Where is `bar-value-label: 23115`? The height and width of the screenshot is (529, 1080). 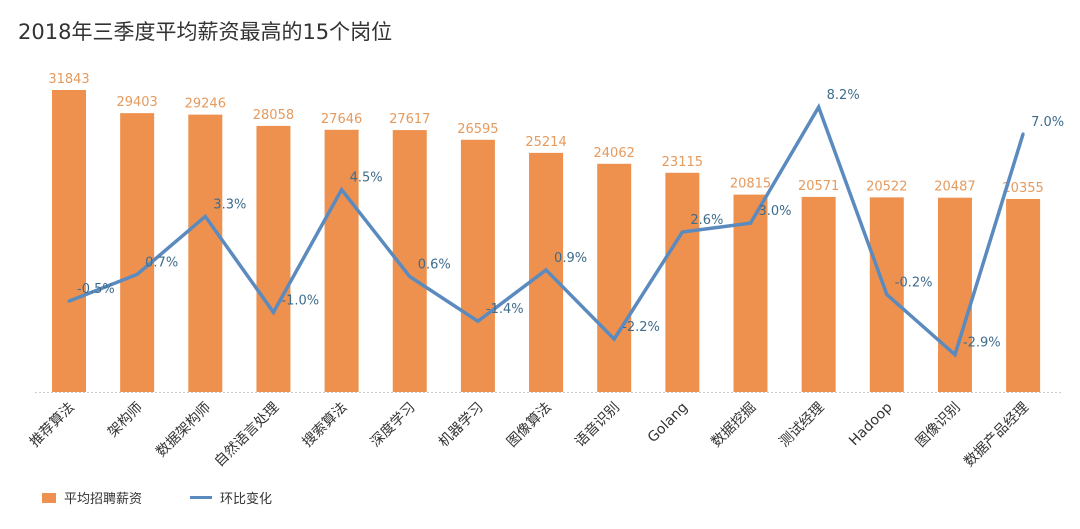
bar-value-label: 23115 is located at coordinates (682, 162).